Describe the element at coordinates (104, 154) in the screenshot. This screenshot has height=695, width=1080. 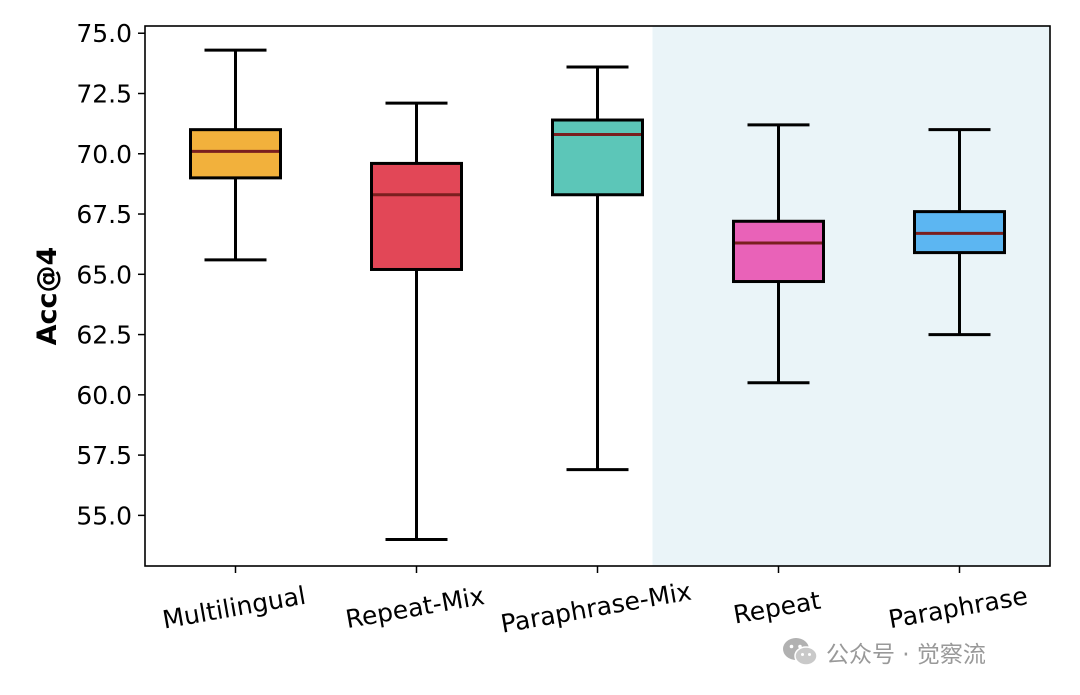
I see `y-tick-label: 70.0` at that location.